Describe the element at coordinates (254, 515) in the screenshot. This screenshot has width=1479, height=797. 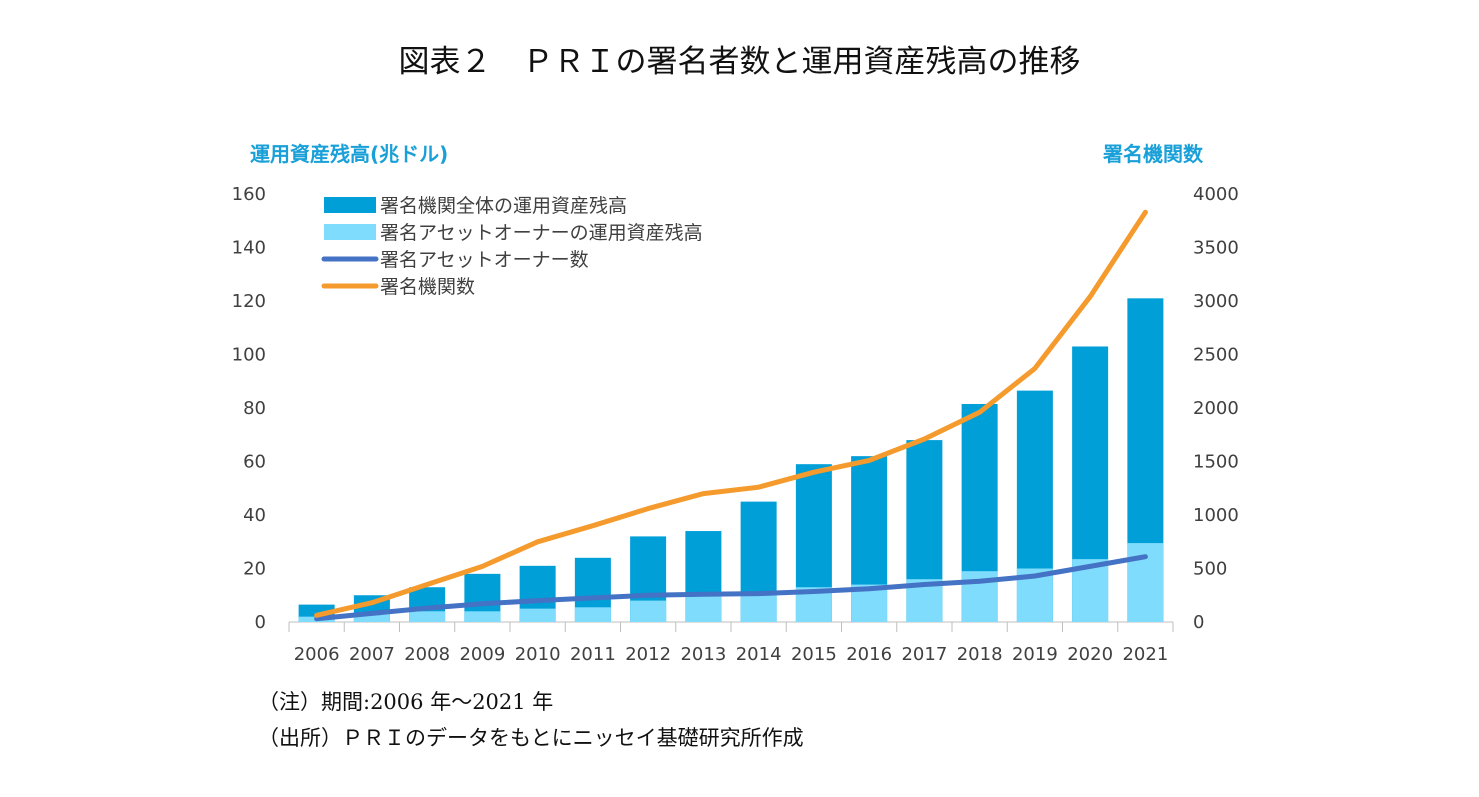
I see `y-tick-label: 40` at that location.